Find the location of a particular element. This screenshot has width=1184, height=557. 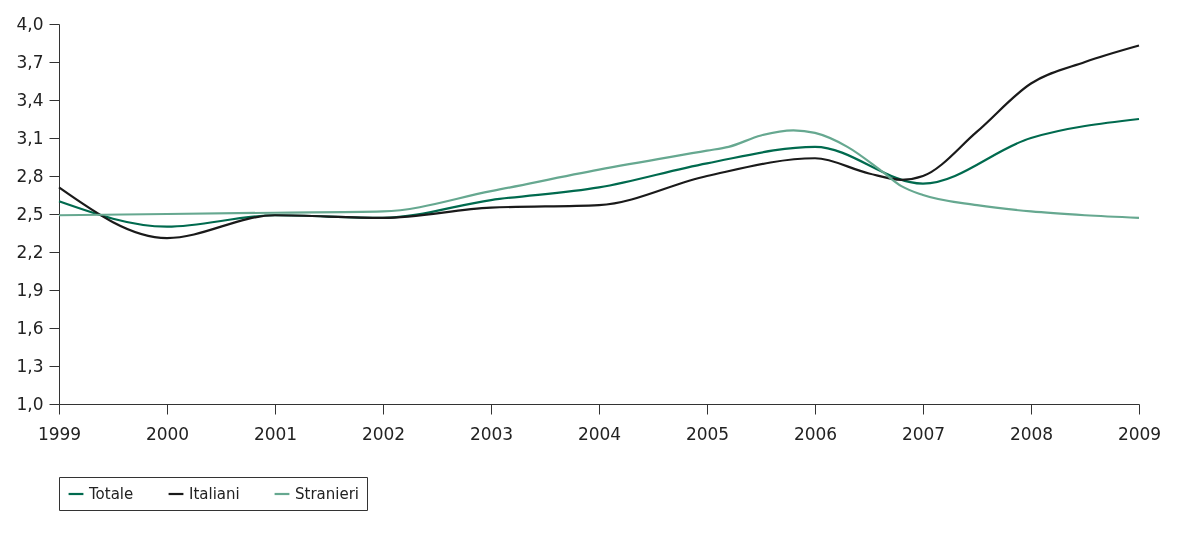

y-tick-label: 3,1 is located at coordinates (30, 137).